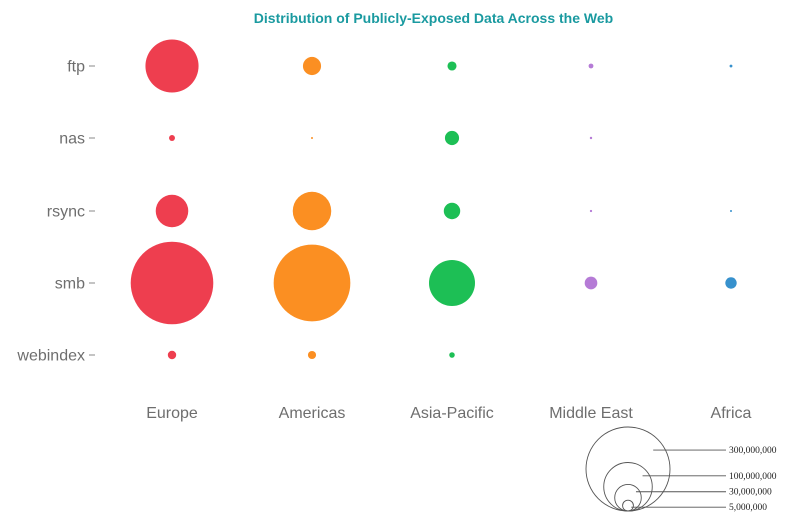  What do you see at coordinates (172, 283) in the screenshot?
I see `bubble-europe-smb` at bounding box center [172, 283].